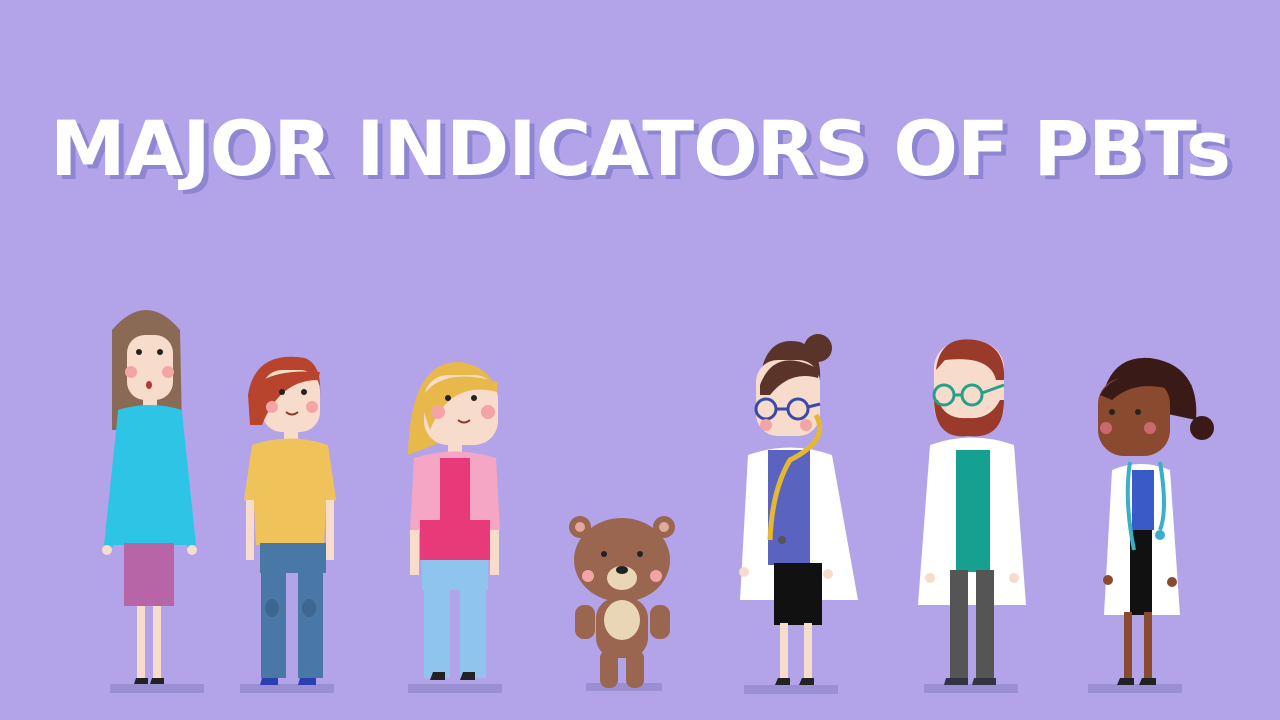  What do you see at coordinates (646, 688) in the screenshot?
I see `ground-shadows` at bounding box center [646, 688].